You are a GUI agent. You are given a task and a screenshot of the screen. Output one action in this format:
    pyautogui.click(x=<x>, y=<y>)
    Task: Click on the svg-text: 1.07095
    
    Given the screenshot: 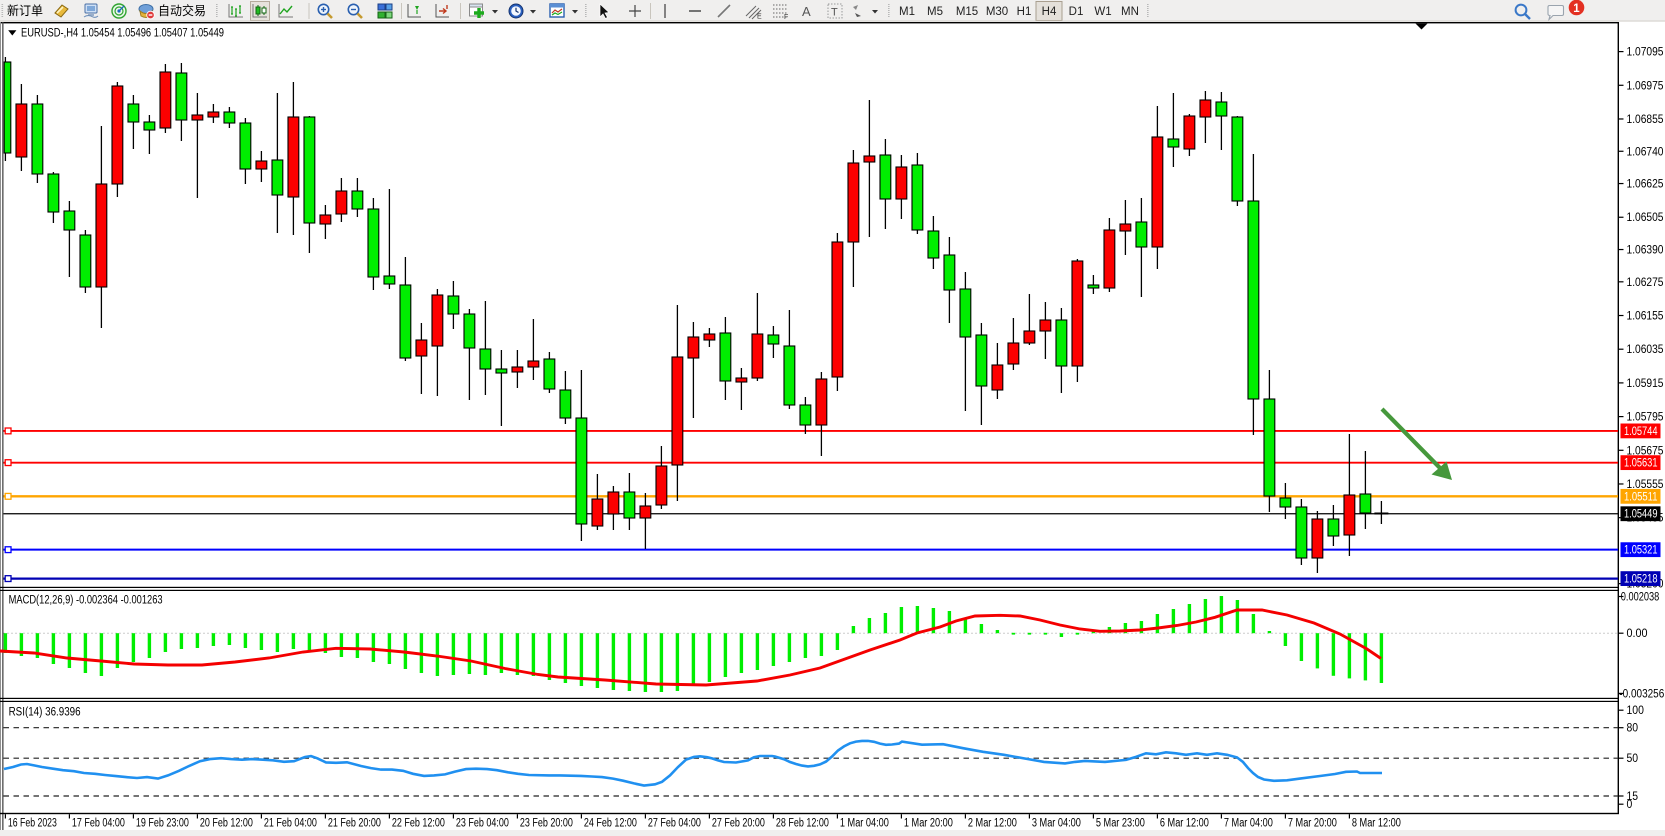 What is the action you would take?
    pyautogui.click(x=1645, y=53)
    